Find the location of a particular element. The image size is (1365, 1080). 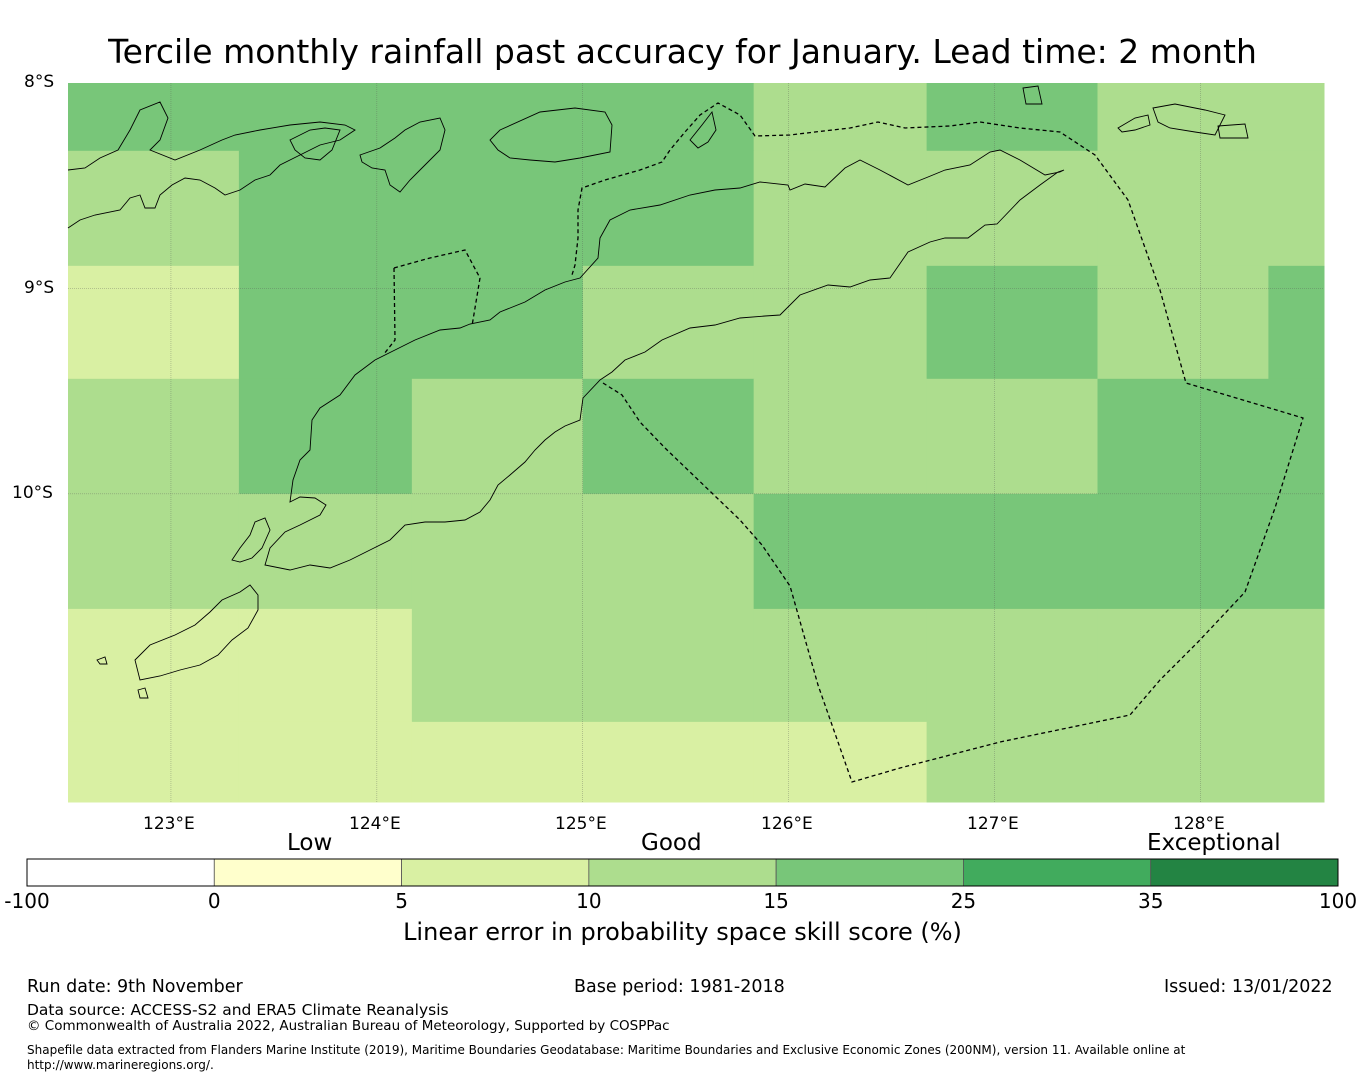

colorbar-tick-label: 5 is located at coordinates (401, 901).